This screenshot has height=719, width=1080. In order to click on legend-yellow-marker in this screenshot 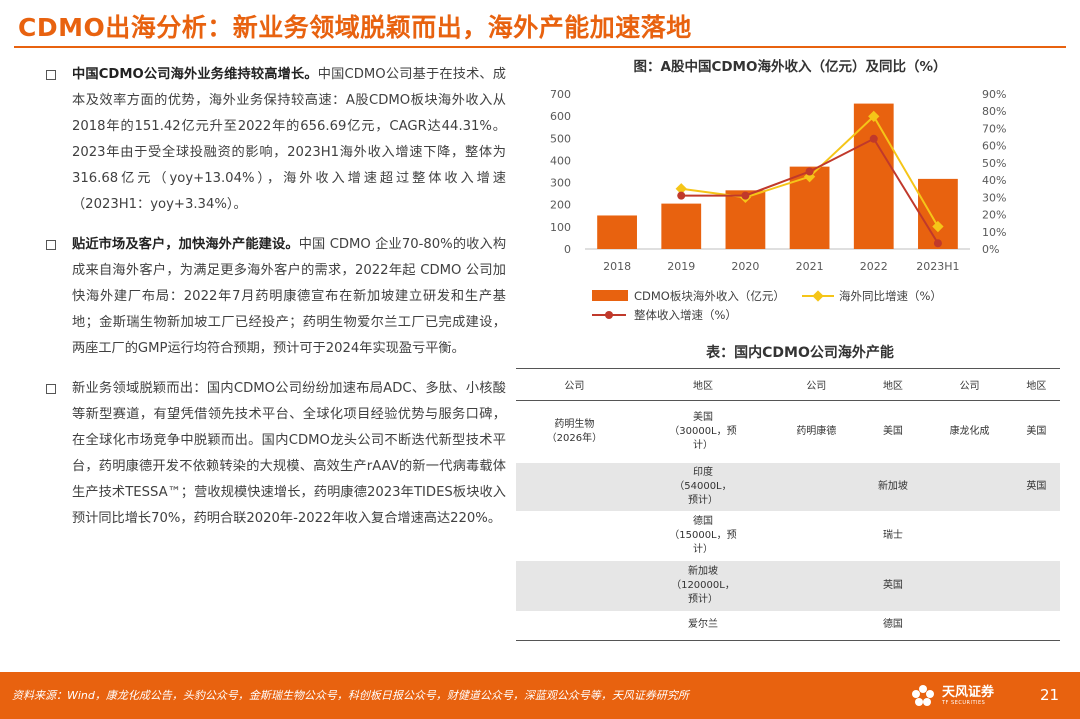, I will do `click(818, 296)`.